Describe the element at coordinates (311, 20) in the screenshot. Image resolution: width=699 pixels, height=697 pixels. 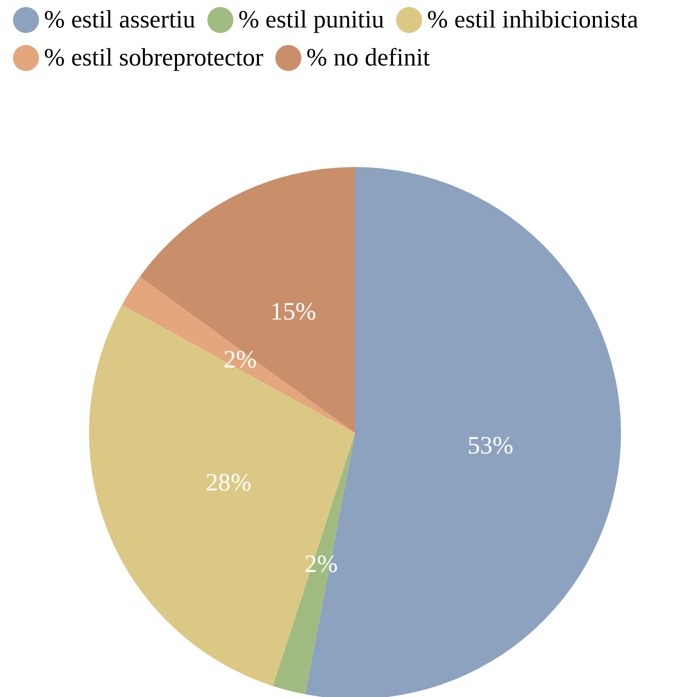
I see `legend-label: % estil punitiu` at that location.